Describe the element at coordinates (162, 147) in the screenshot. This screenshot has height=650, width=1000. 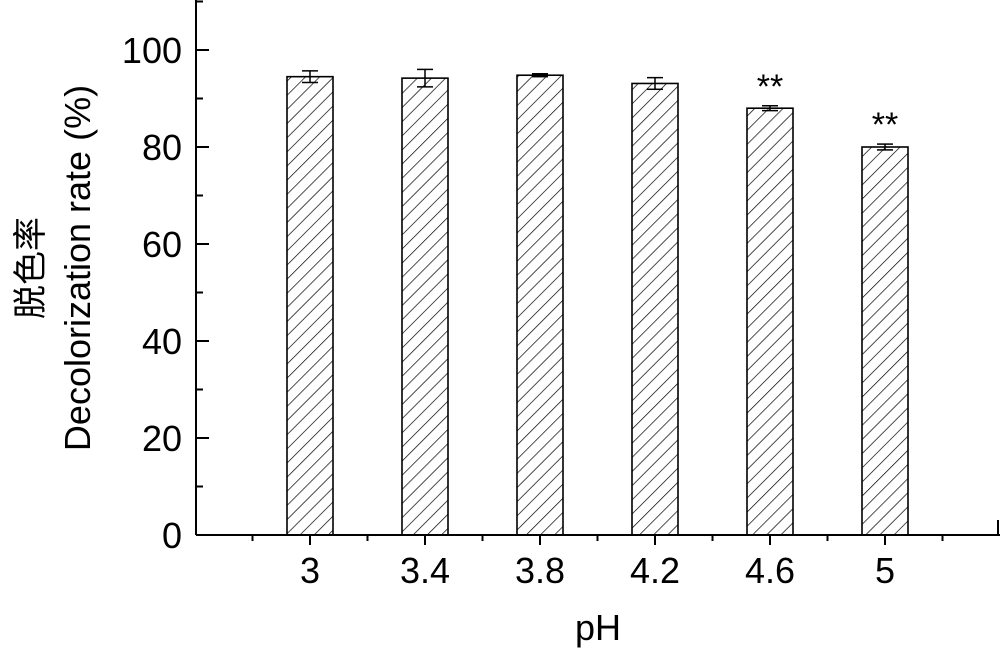
I see `y-tick-label: 80` at that location.